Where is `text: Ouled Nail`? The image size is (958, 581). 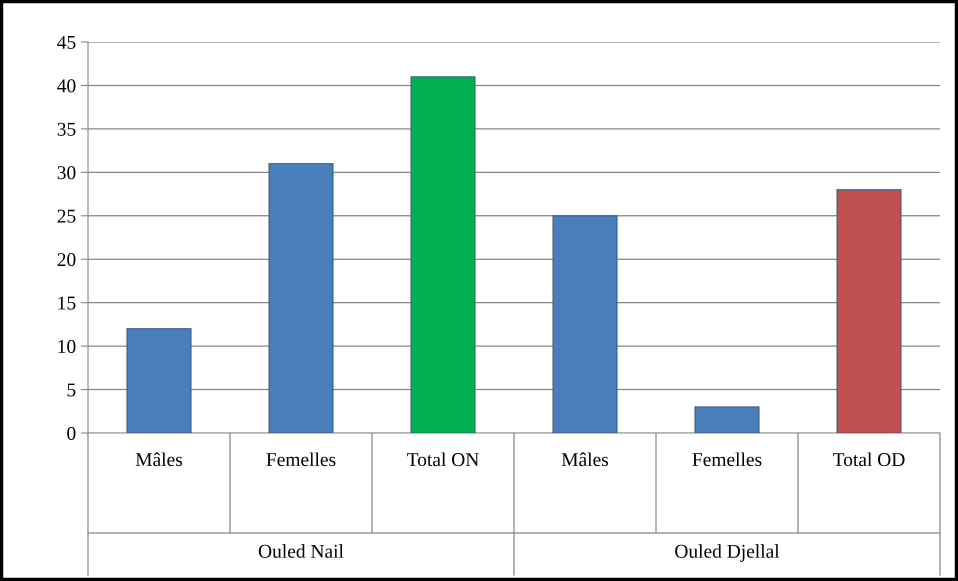
text: Ouled Nail is located at coordinates (301, 551).